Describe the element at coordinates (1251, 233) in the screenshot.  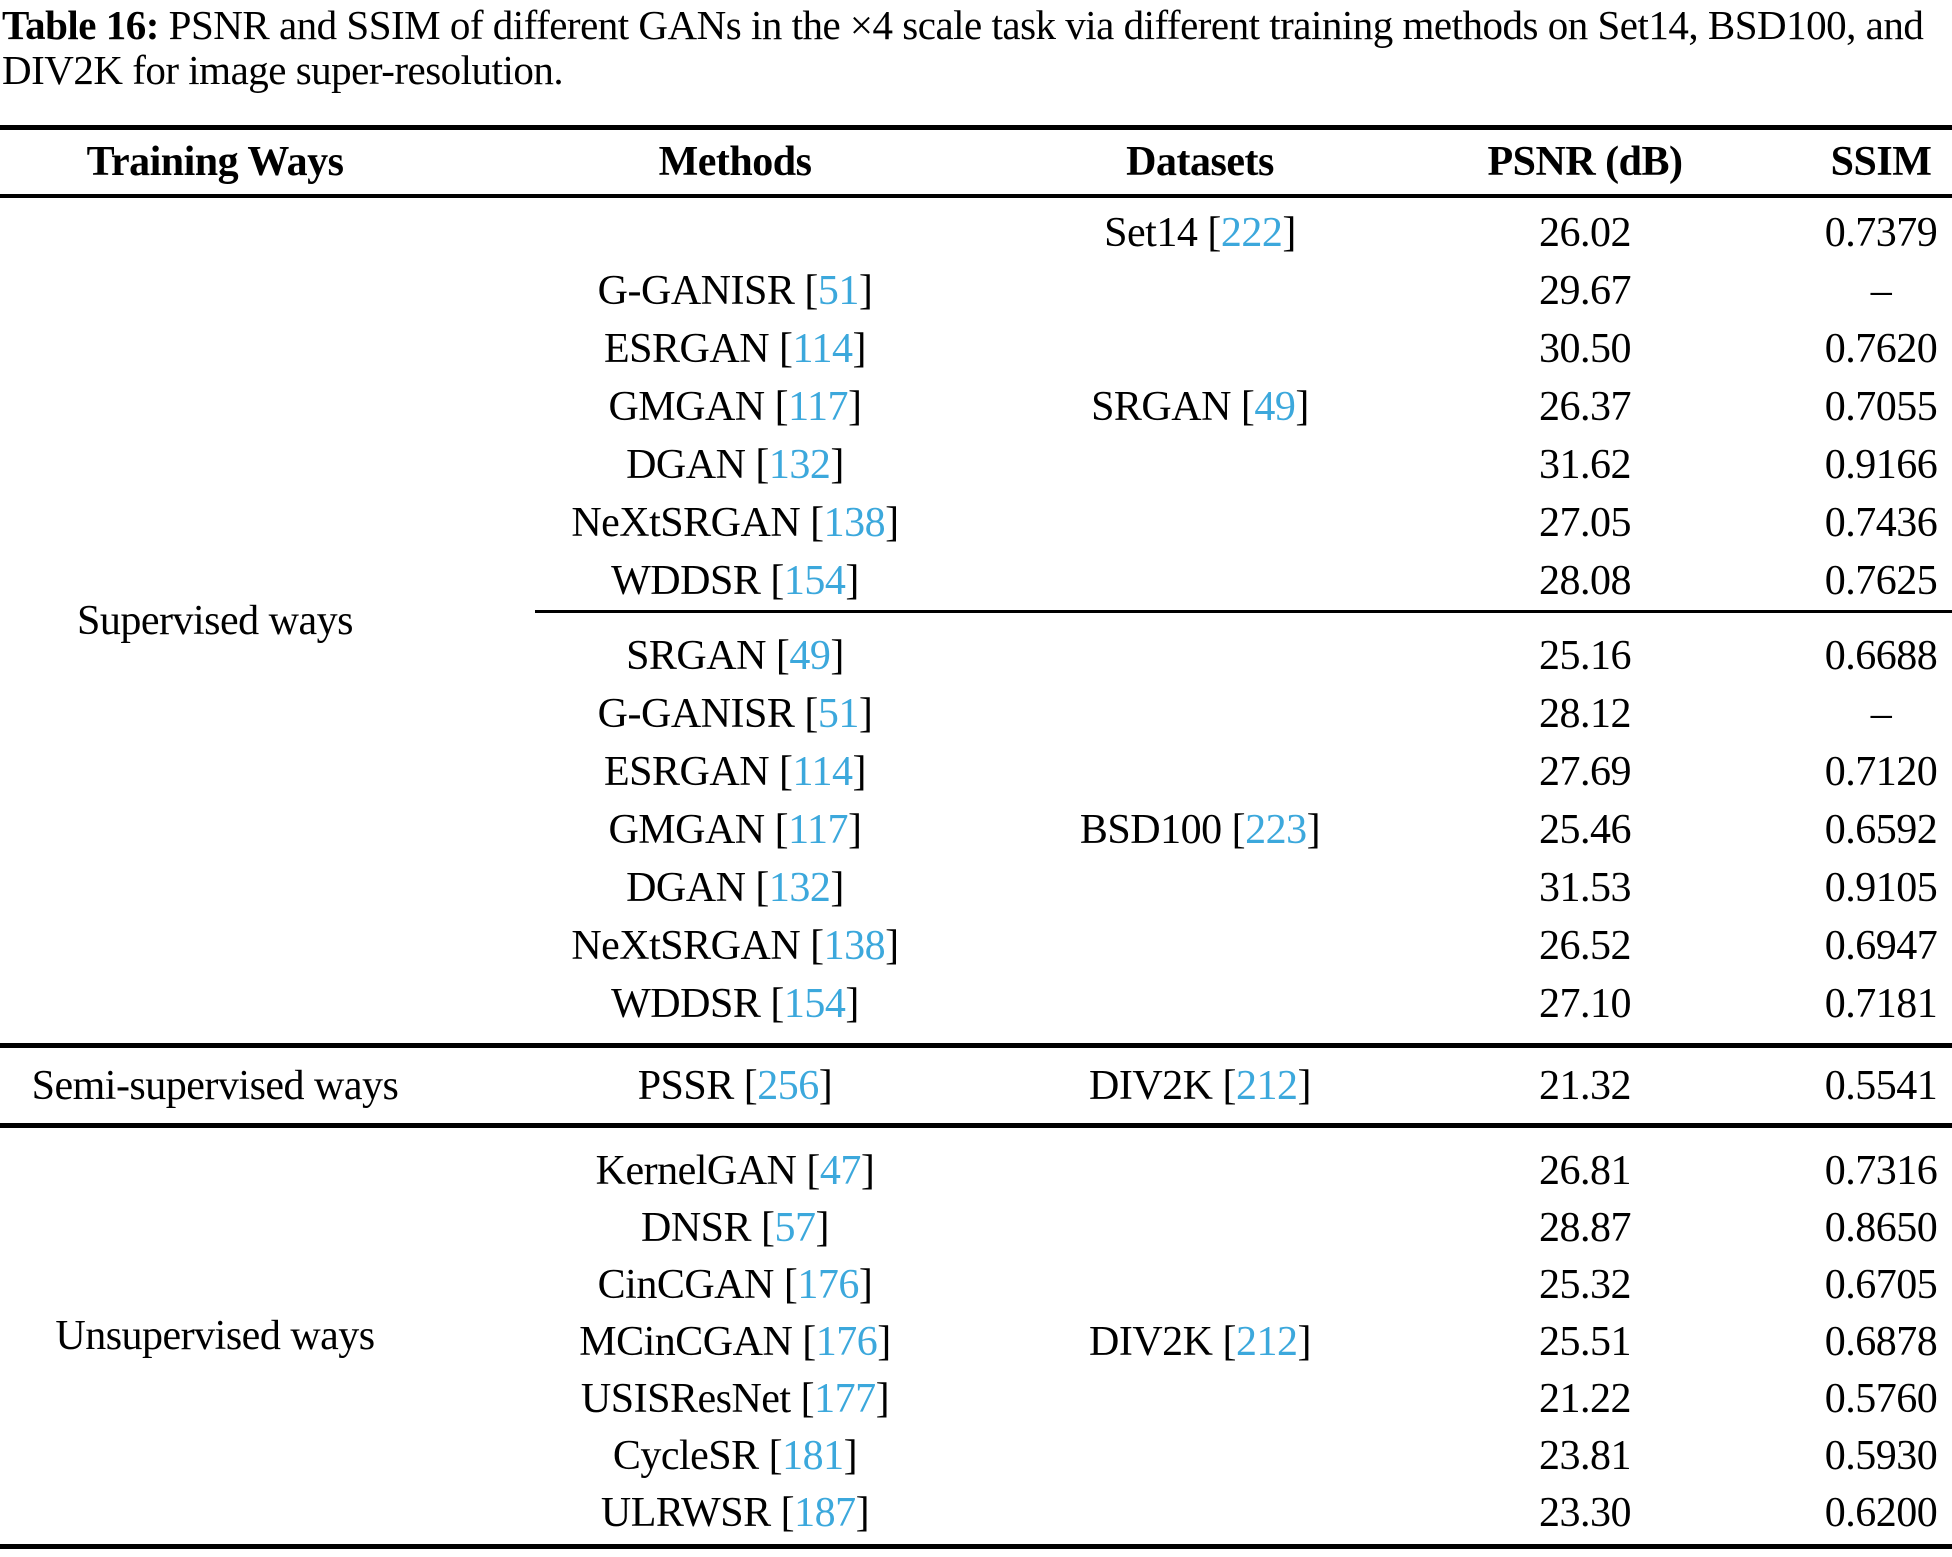
I see `citation-link: 222` at that location.